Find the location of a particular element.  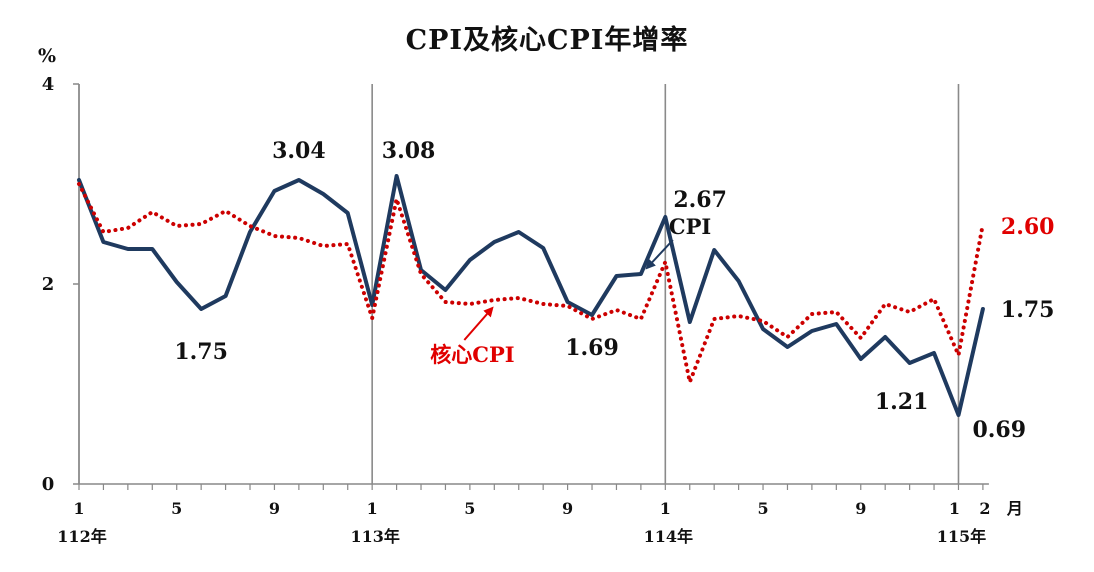

y-tick-label: 2 is located at coordinates (48, 284).